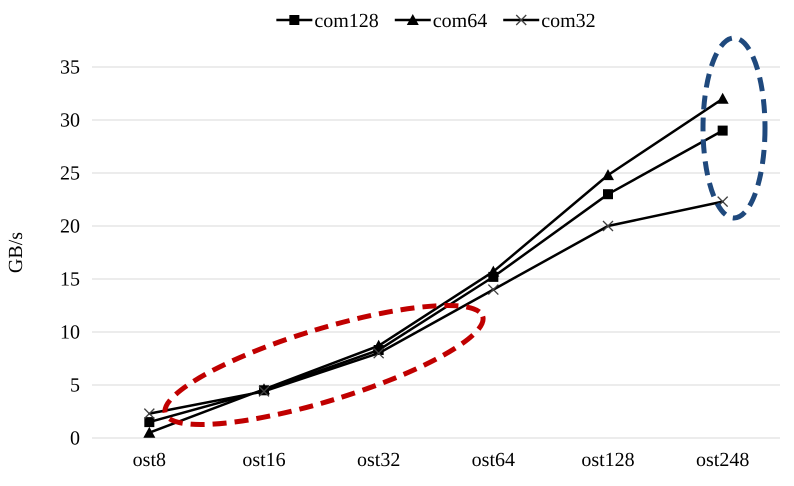 This screenshot has width=794, height=486. Describe the element at coordinates (608, 460) in the screenshot. I see `x-tick-label: ost128` at that location.